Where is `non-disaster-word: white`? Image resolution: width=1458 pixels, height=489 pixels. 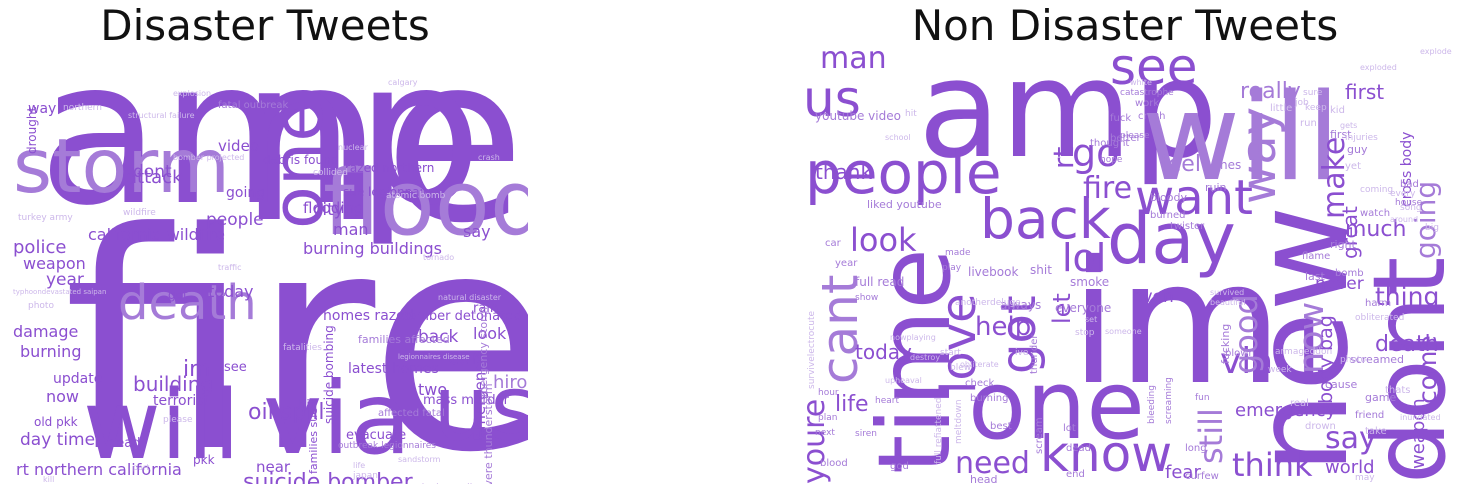 non-disaster-word: white is located at coordinates (1141, 82).